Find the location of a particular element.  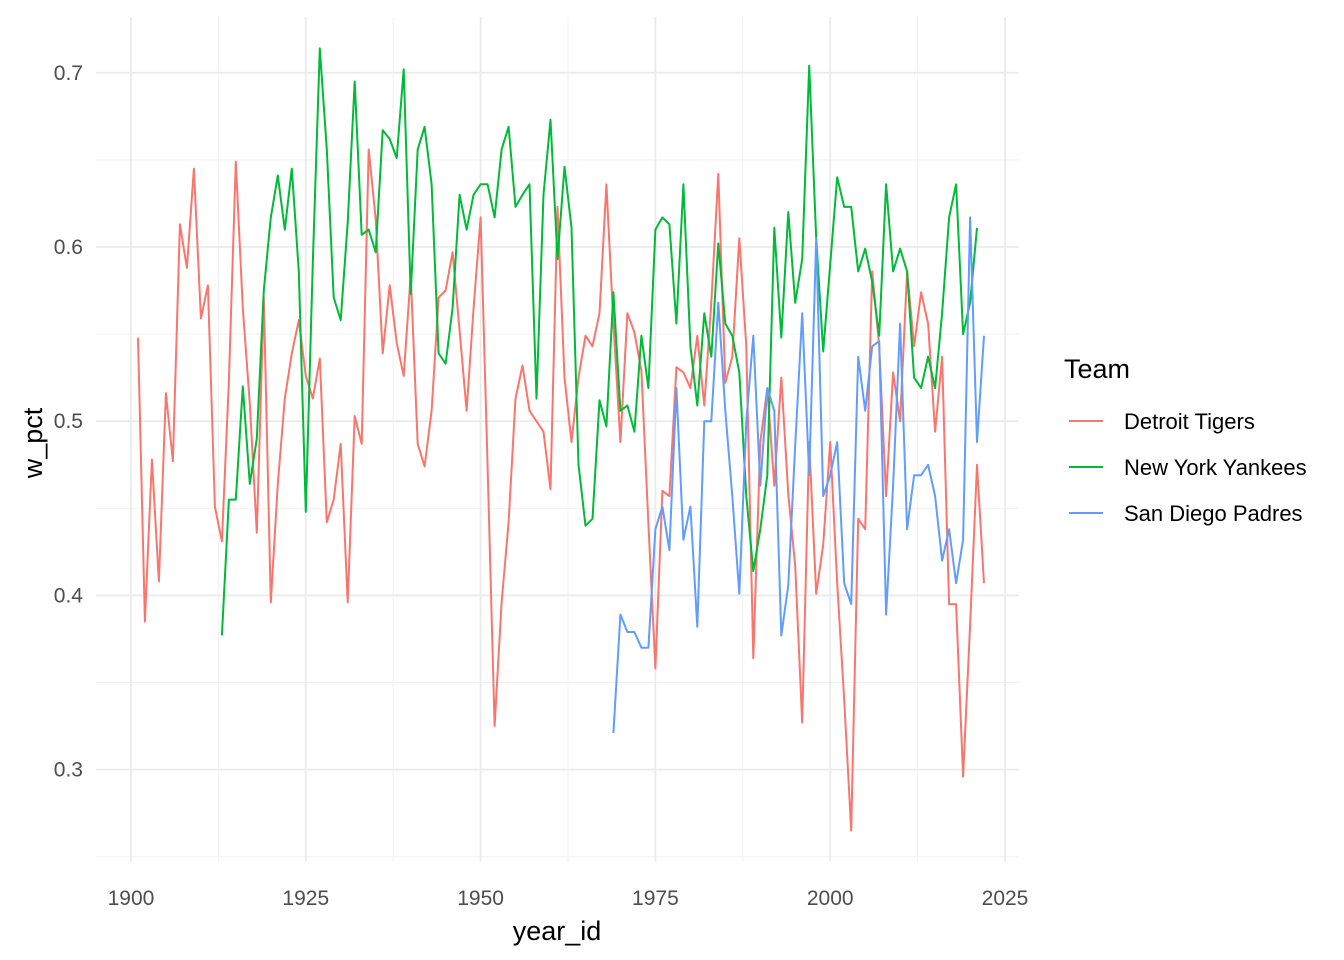

legend-title: Team is located at coordinates (1097, 369).